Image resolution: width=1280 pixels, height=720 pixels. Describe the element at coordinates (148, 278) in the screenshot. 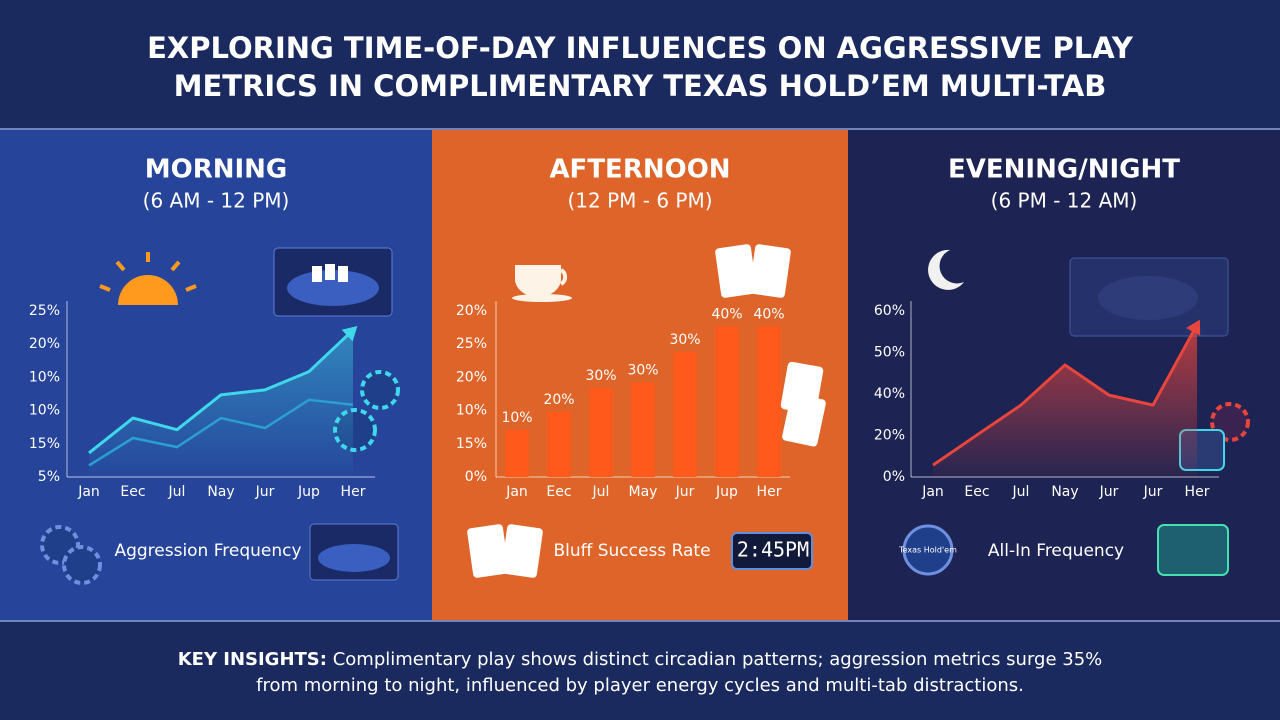

I see `sun` at that location.